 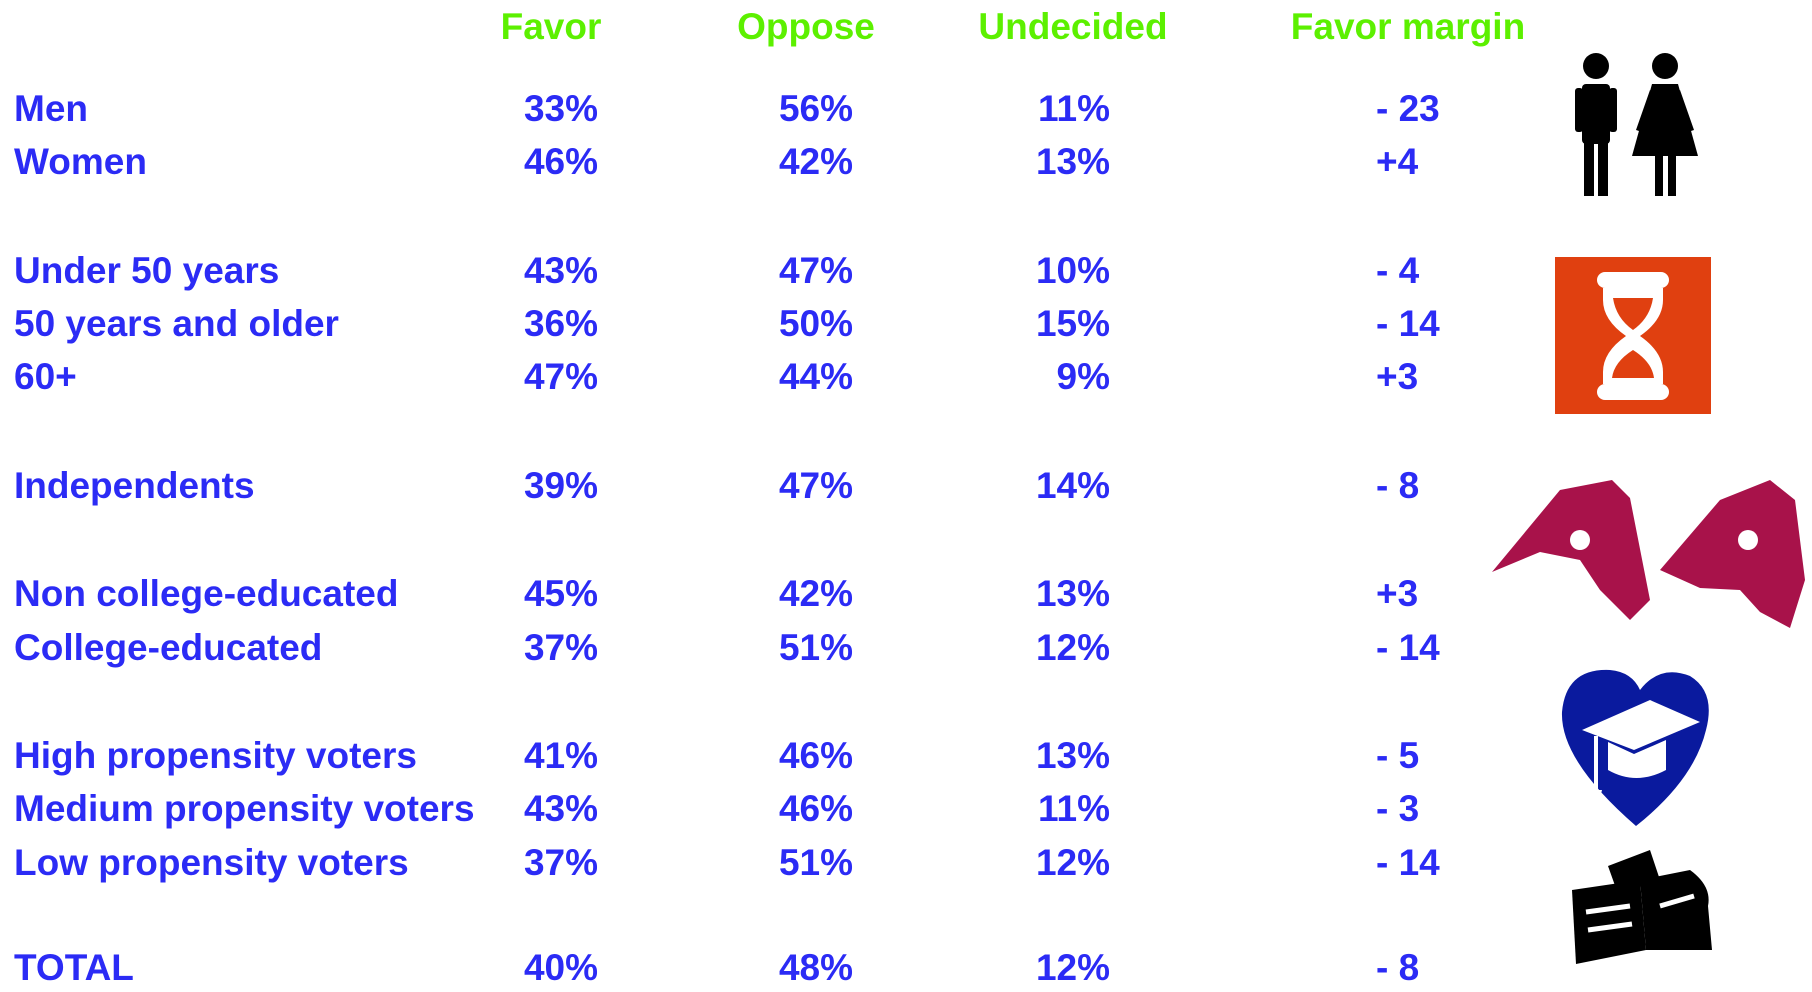 I want to click on margin-value: - 23, so click(x=1408, y=108).